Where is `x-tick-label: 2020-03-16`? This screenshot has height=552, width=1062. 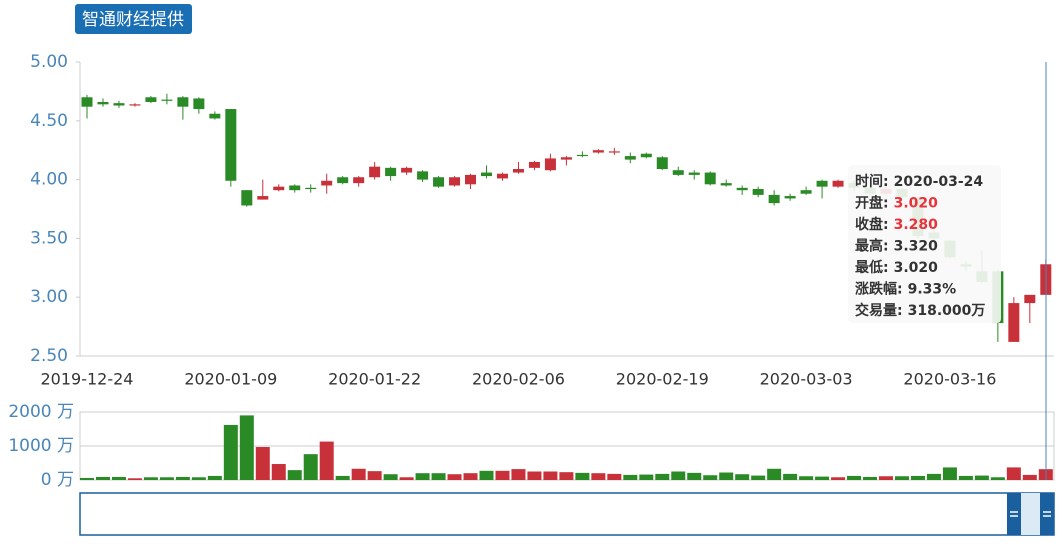 x-tick-label: 2020-03-16 is located at coordinates (949, 379).